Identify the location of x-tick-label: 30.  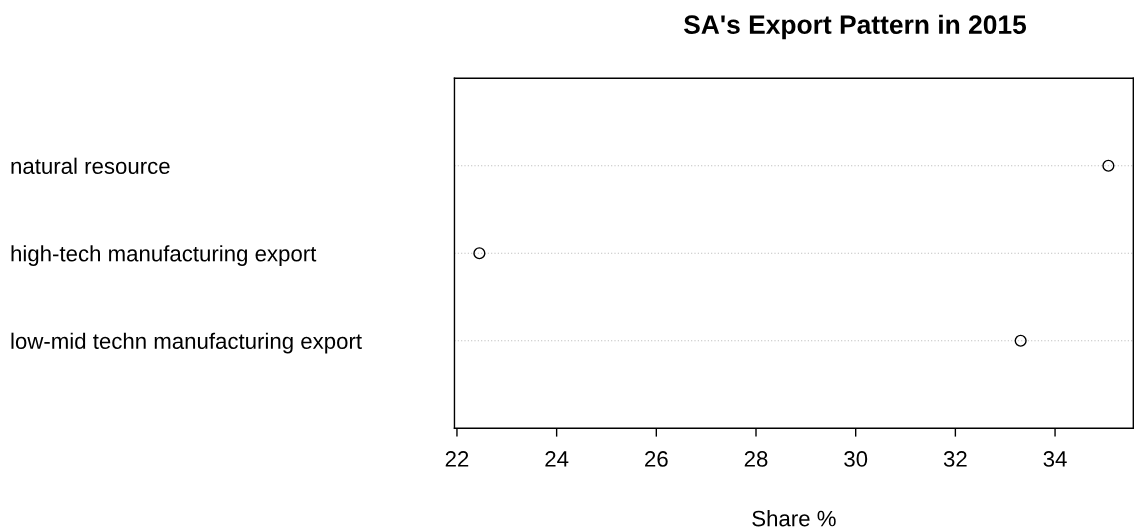
(856, 459).